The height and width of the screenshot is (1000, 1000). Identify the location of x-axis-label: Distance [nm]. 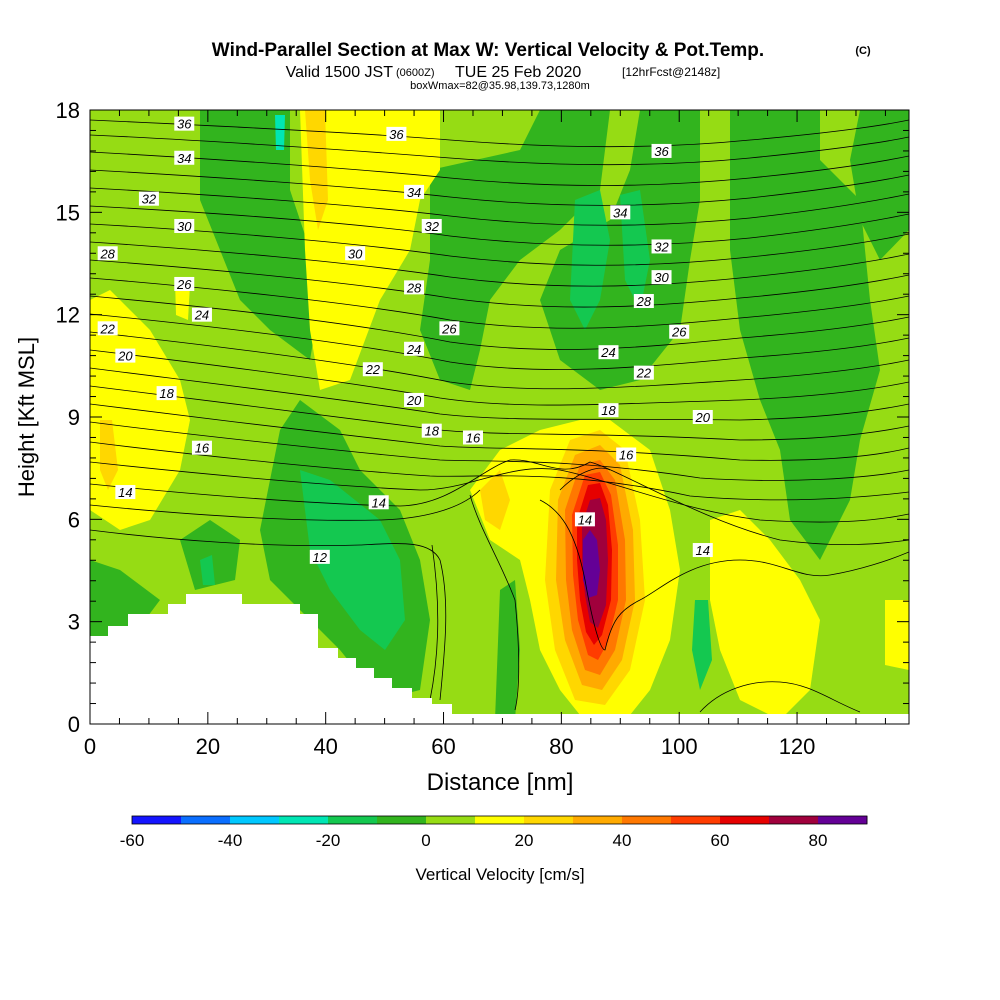
(500, 782).